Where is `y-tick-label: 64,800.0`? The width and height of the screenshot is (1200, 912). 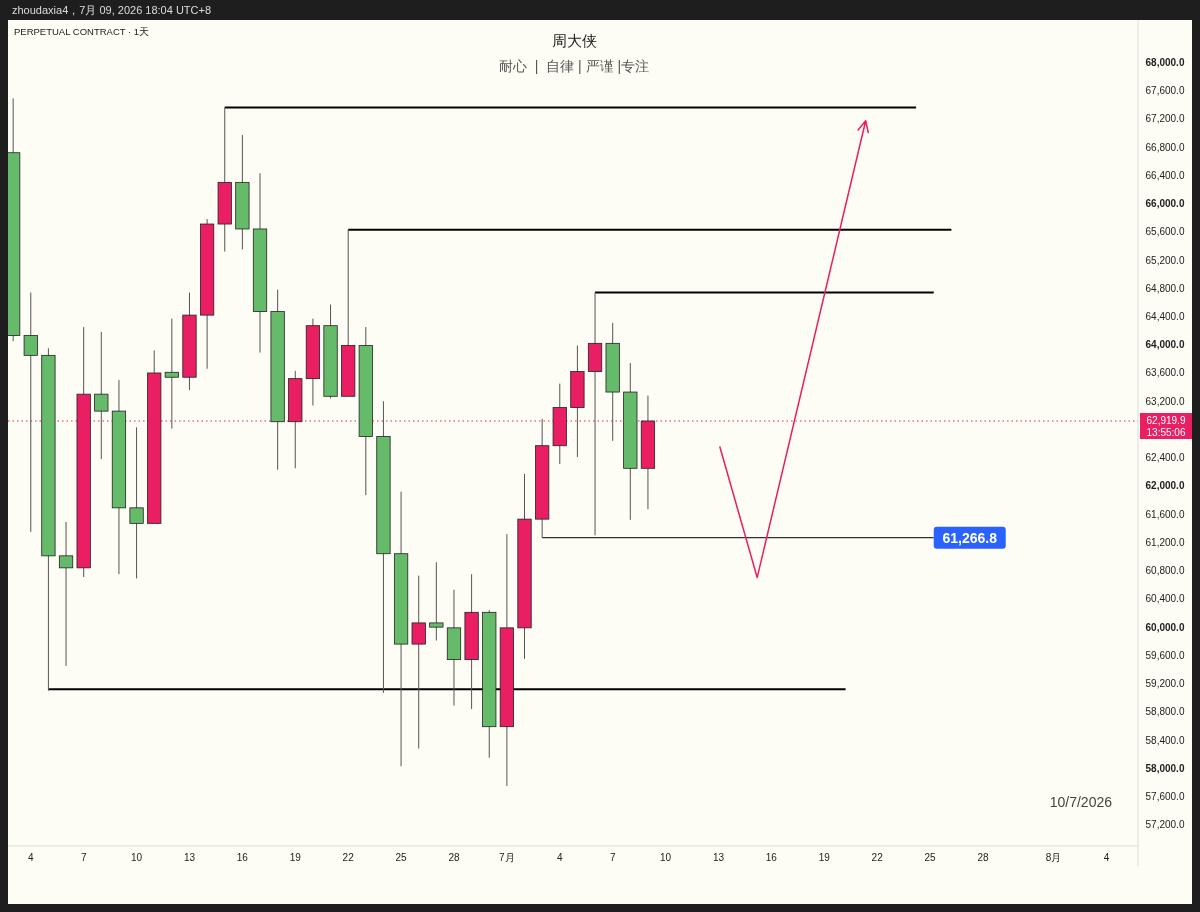
y-tick-label: 64,800.0 is located at coordinates (1165, 288).